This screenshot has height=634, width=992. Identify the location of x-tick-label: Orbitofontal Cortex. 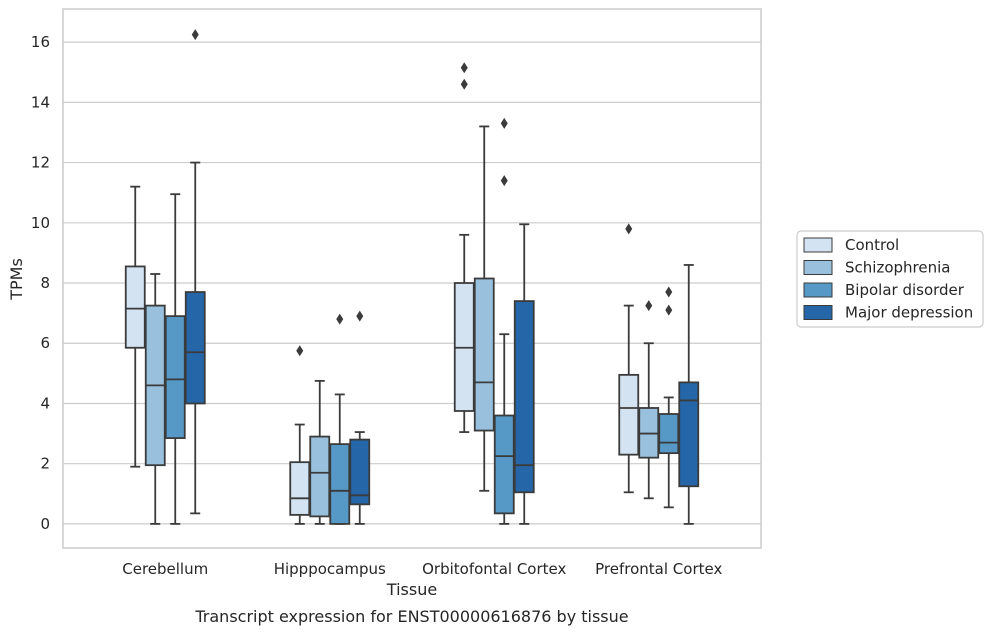
(494, 569).